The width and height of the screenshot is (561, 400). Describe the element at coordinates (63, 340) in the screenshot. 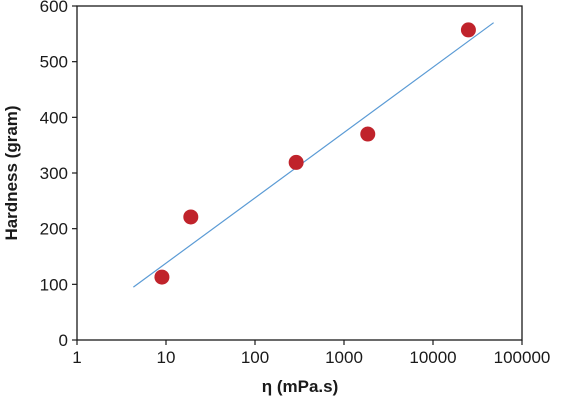

I see `y-tick-label: 0` at that location.